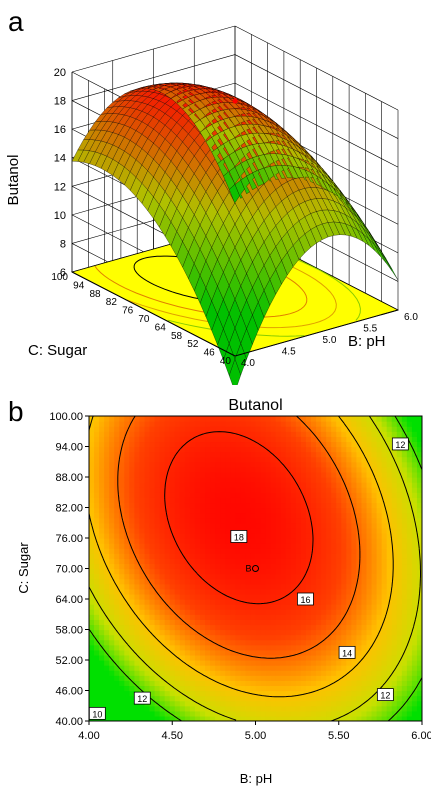  What do you see at coordinates (13, 180) in the screenshot?
I see `z-axis-title: Butanol` at bounding box center [13, 180].